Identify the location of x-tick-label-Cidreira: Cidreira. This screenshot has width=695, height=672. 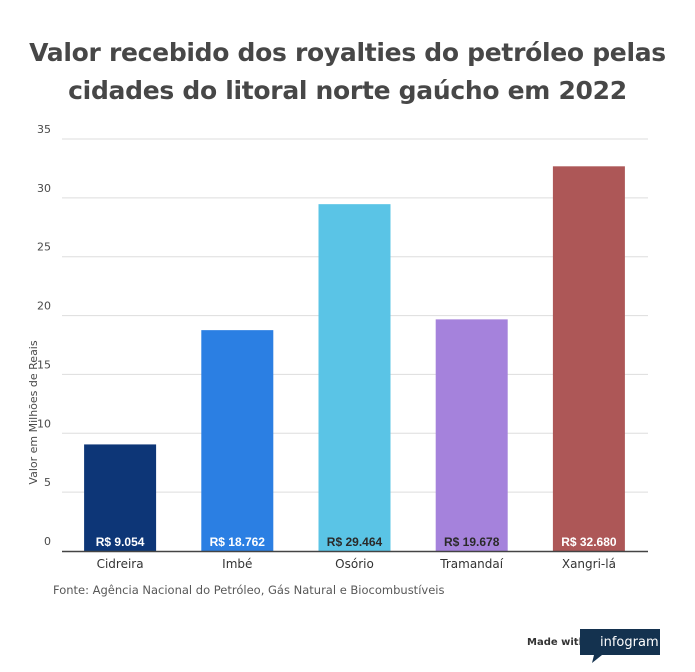
(120, 564).